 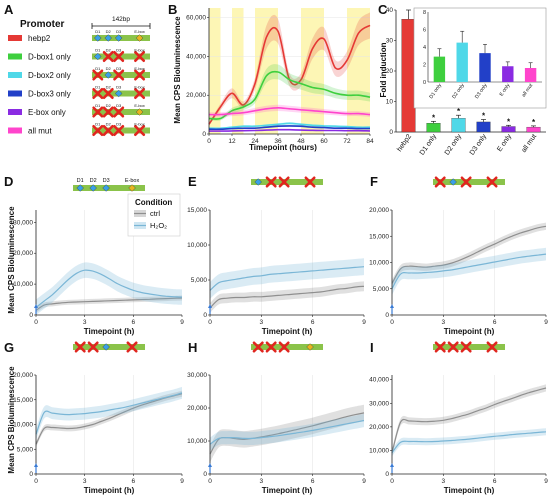 I want to click on panel-h: 0 3 6 9 0 10,000 20,000 30,000 Timepoint (h), so click(x=276, y=418).